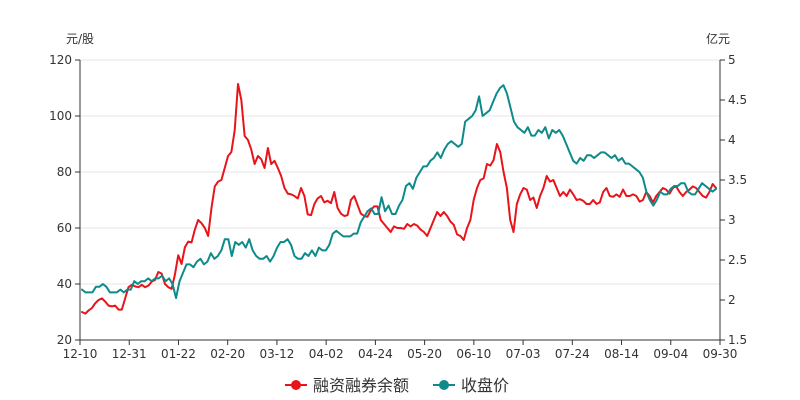 The image size is (800, 400). I want to click on legend-item-margin-balance: 融资融券余额, so click(347, 385).